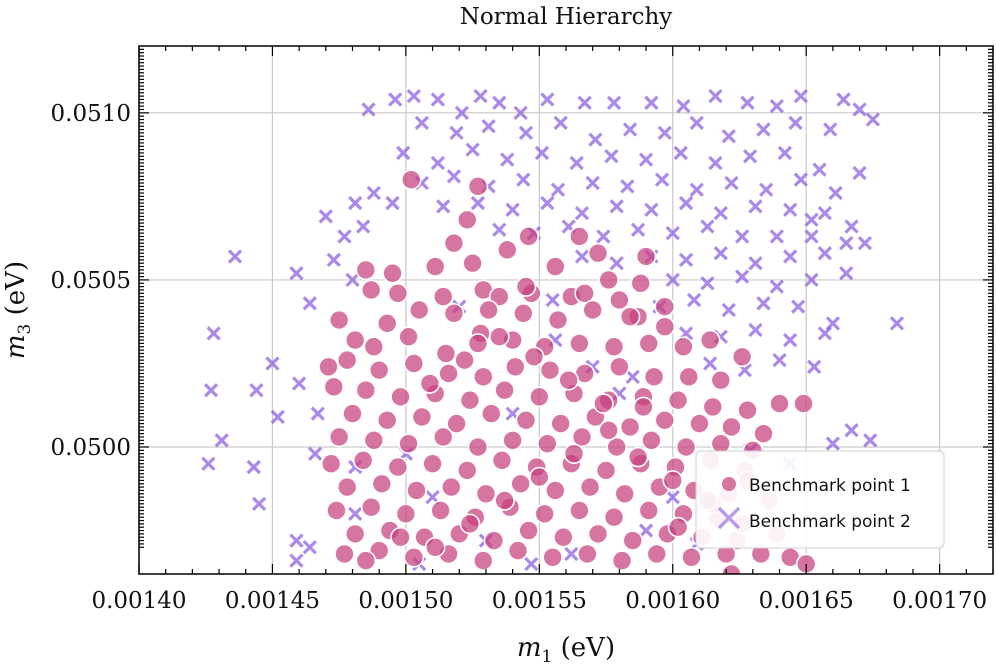 This screenshot has width=996, height=666. I want to click on x-tick-label: 0.00165, so click(806, 601).